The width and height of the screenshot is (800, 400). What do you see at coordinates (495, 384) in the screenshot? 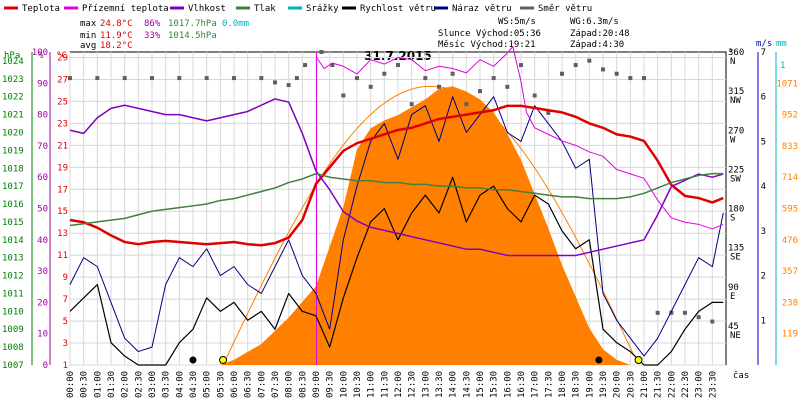
I see `axis-x-tick: 15:30` at bounding box center [495, 384].